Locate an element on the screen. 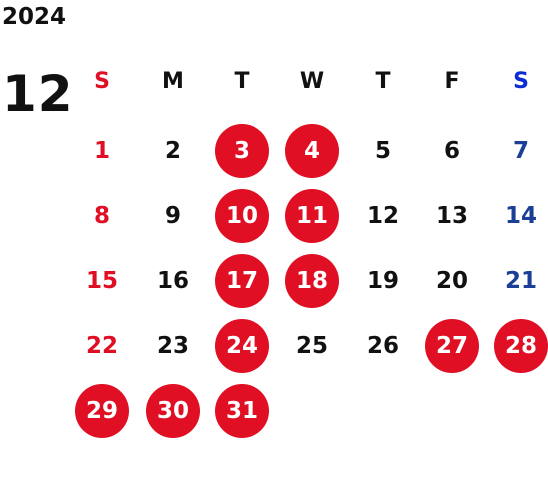 This screenshot has width=548, height=503. day-29: 29 is located at coordinates (102, 411).